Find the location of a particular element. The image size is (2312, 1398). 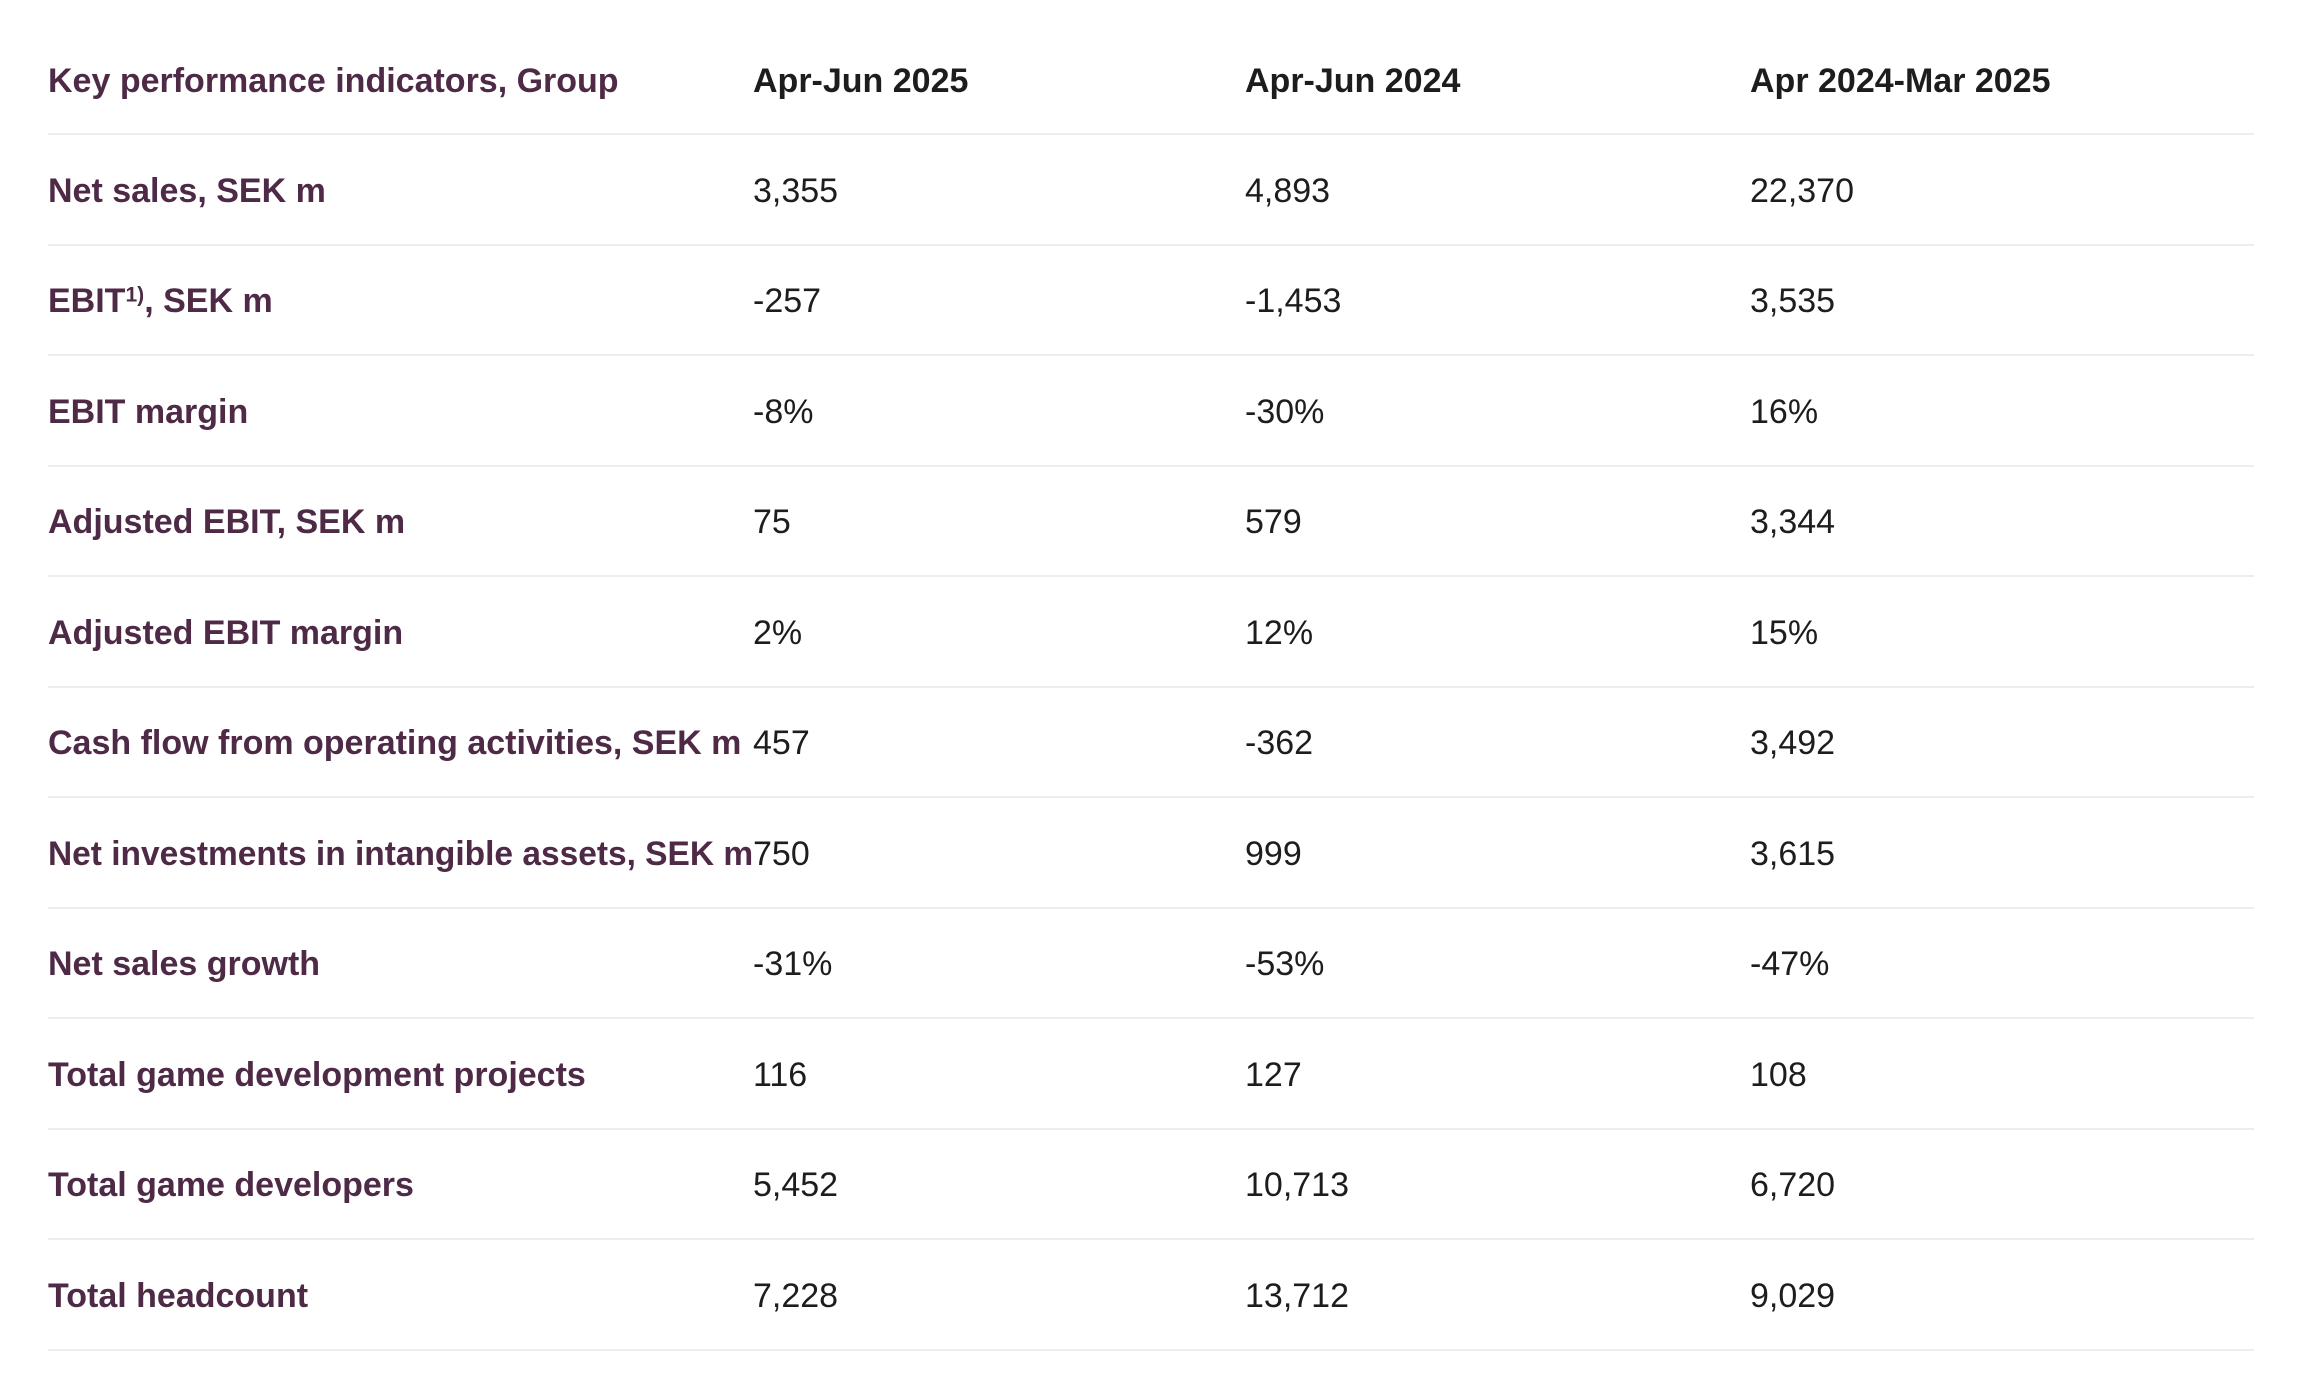

cell-value: 127 is located at coordinates (1273, 1074).